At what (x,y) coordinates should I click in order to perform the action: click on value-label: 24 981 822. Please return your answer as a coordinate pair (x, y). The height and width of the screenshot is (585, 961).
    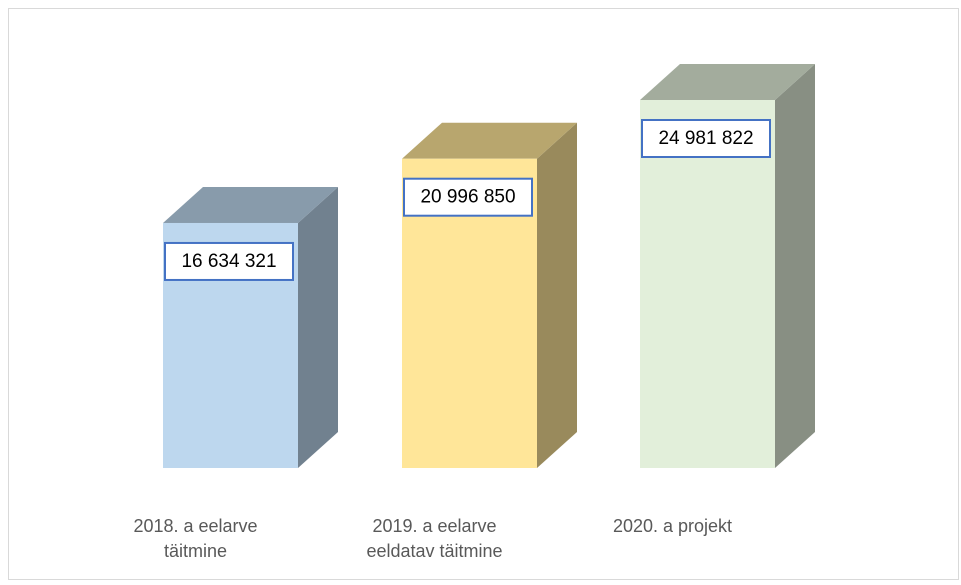
    Looking at the image, I should click on (705, 138).